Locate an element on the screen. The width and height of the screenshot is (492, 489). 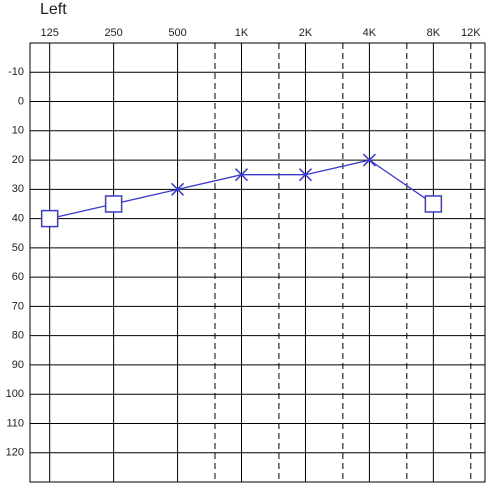
x-tick-label: 8K is located at coordinates (434, 33).